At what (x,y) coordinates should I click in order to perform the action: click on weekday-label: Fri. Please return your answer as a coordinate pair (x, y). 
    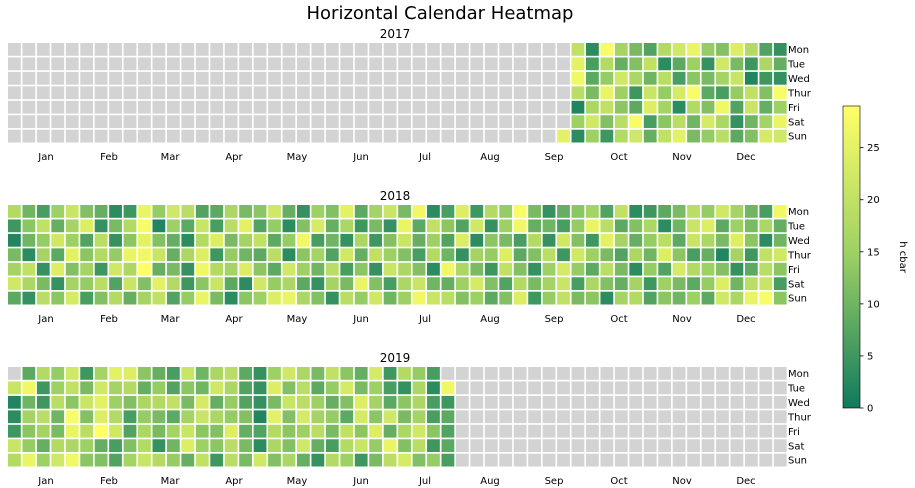
    Looking at the image, I should click on (794, 432).